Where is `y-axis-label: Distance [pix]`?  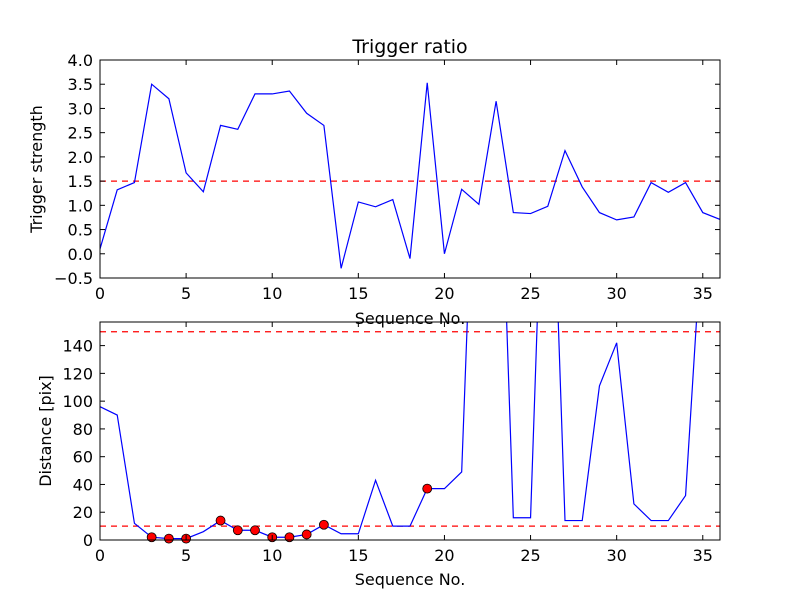 y-axis-label: Distance [pix] is located at coordinates (45, 431).